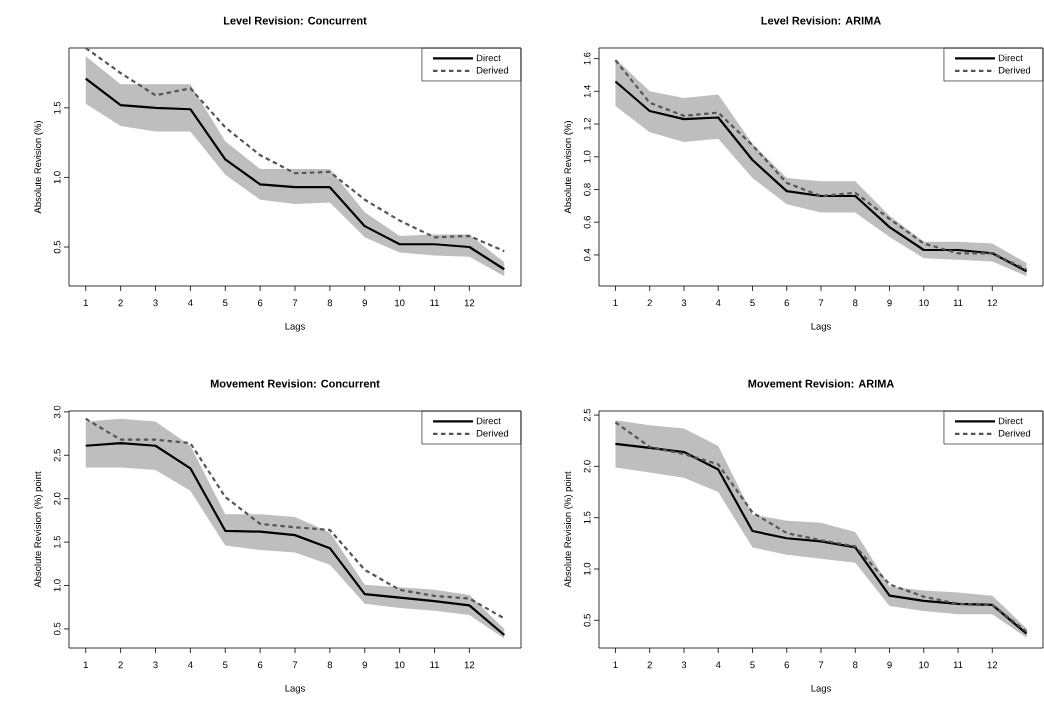 This screenshot has height=713, width=1044. I want to click on y-tick-label: 0.6, so click(587, 222).